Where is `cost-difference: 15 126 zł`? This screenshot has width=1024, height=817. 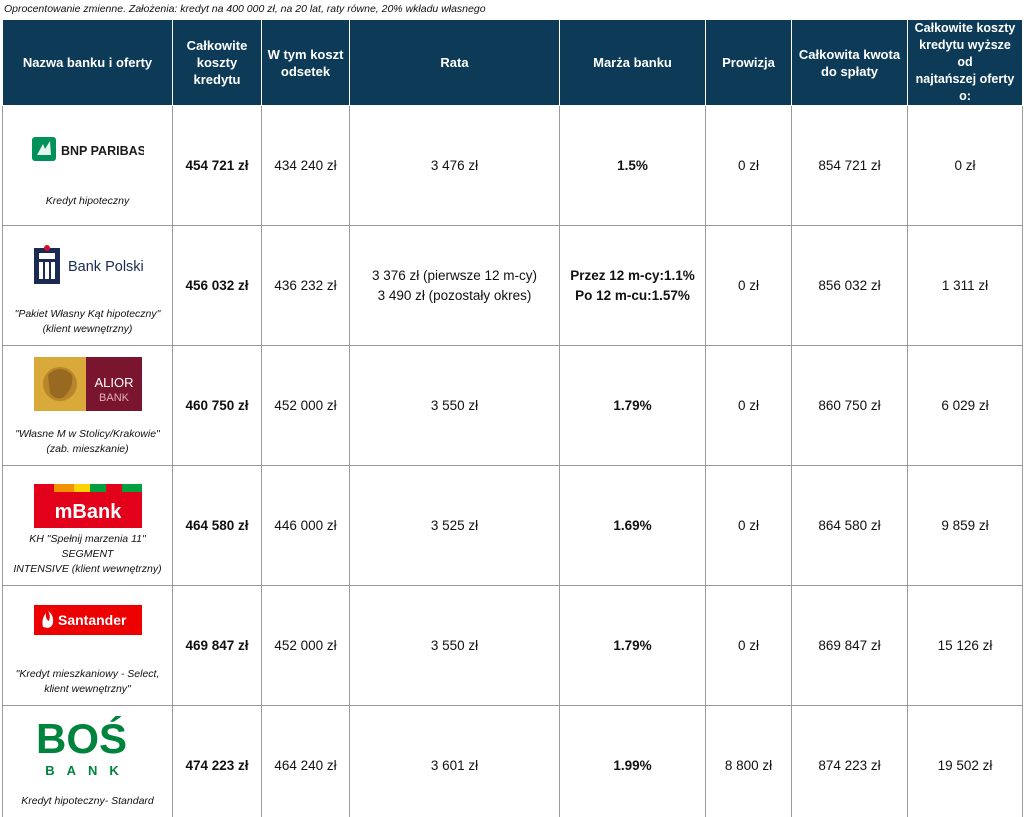 cost-difference: 15 126 zł is located at coordinates (965, 645).